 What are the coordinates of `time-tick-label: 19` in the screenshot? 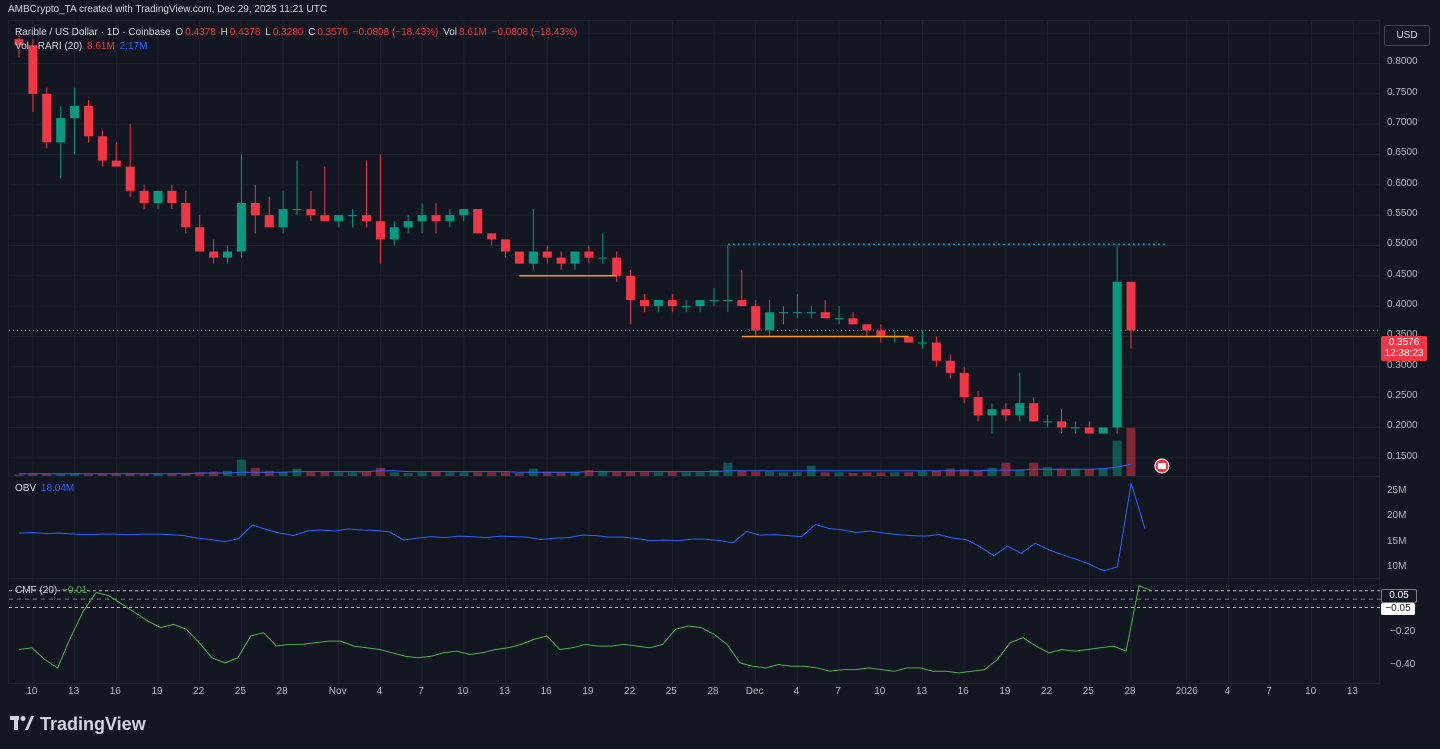 It's located at (1005, 691).